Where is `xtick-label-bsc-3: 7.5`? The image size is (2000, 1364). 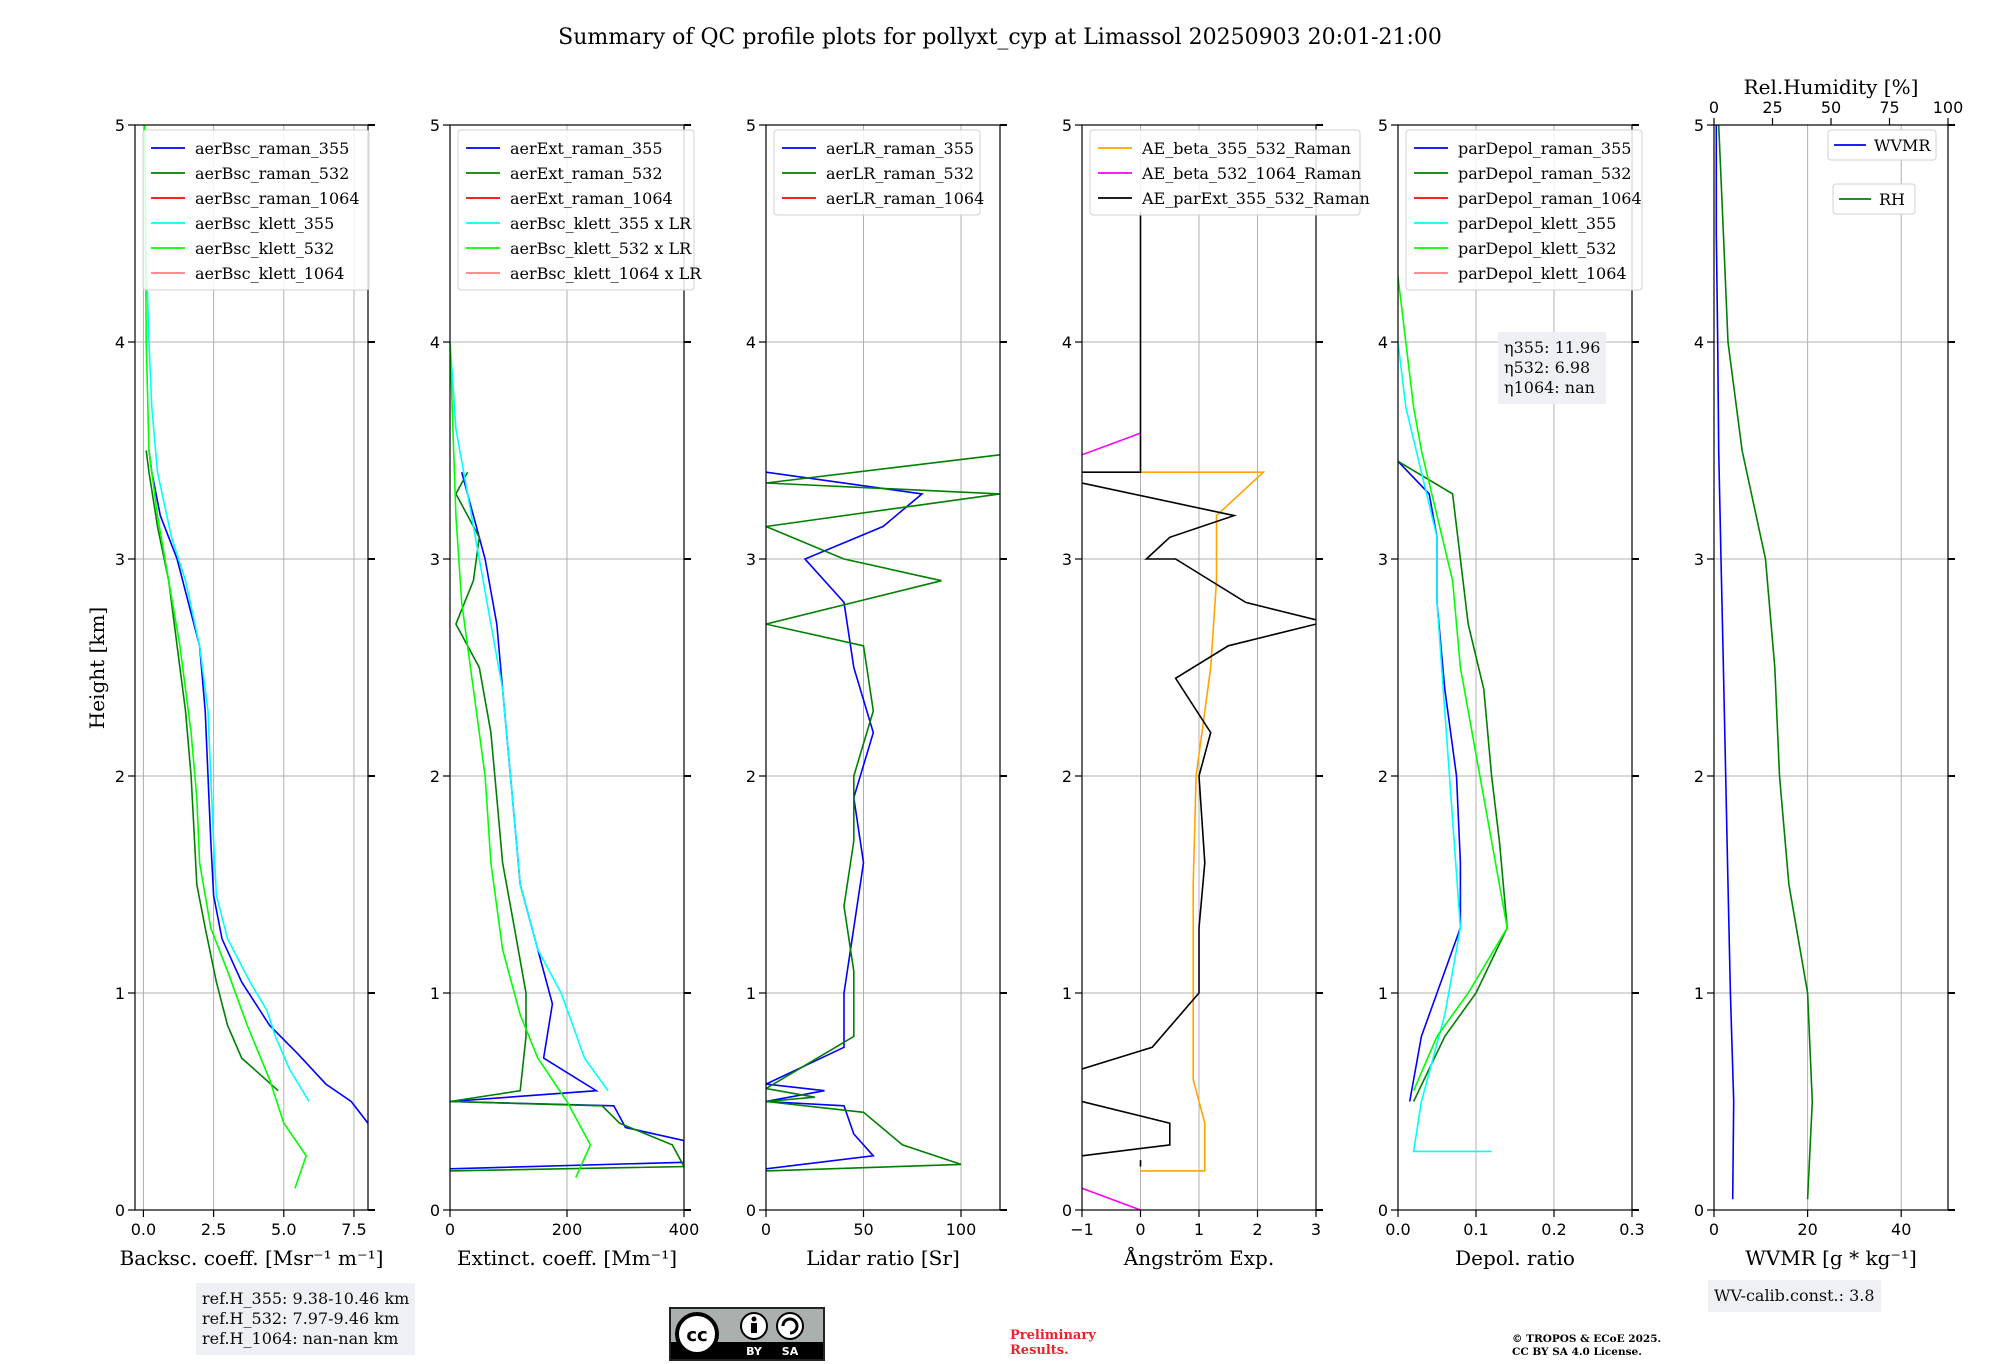
xtick-label-bsc-3: 7.5 is located at coordinates (353, 1229).